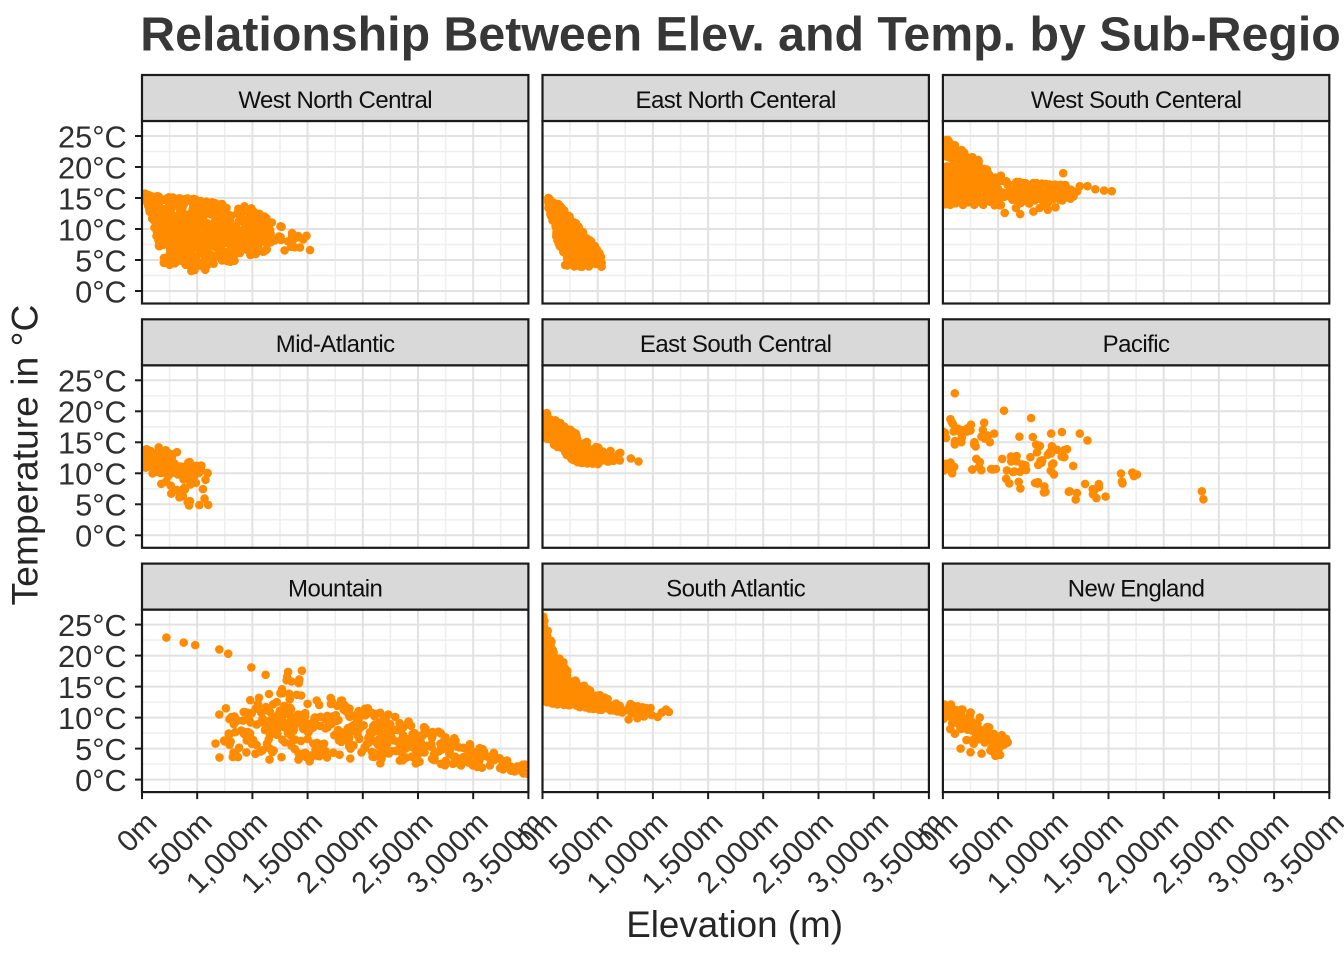  What do you see at coordinates (1136, 100) in the screenshot?
I see `svg-text: West South Centeral` at bounding box center [1136, 100].